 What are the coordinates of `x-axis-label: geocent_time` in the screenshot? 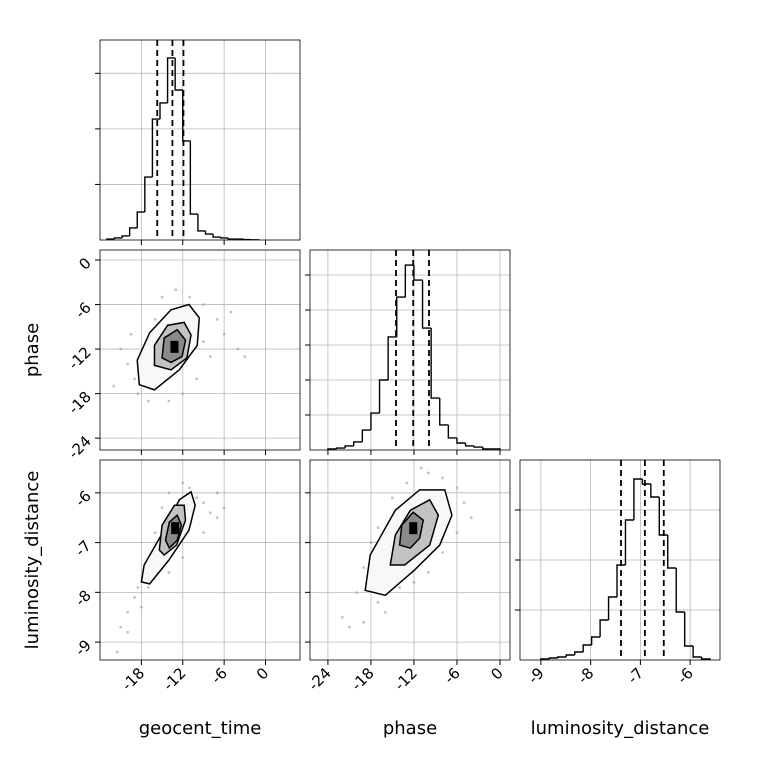 It's located at (200, 728).